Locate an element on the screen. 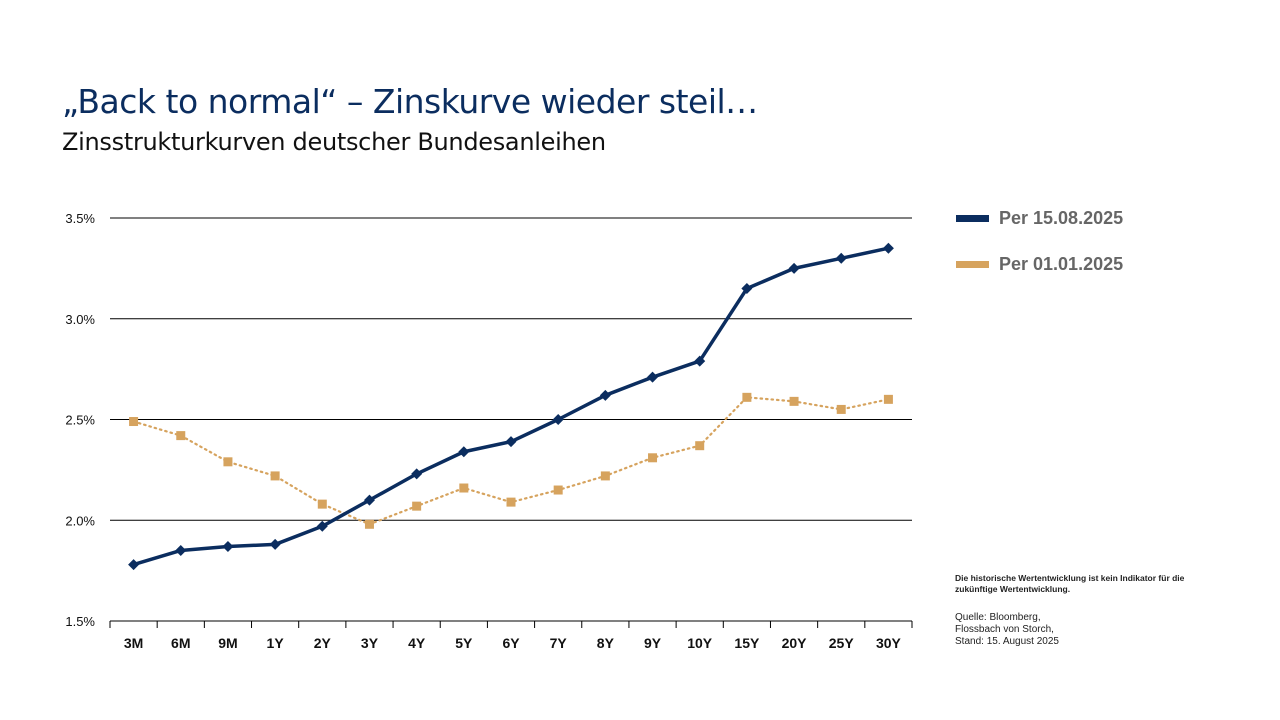 The image size is (1280, 720). x-tick-label: 6M is located at coordinates (180, 643).